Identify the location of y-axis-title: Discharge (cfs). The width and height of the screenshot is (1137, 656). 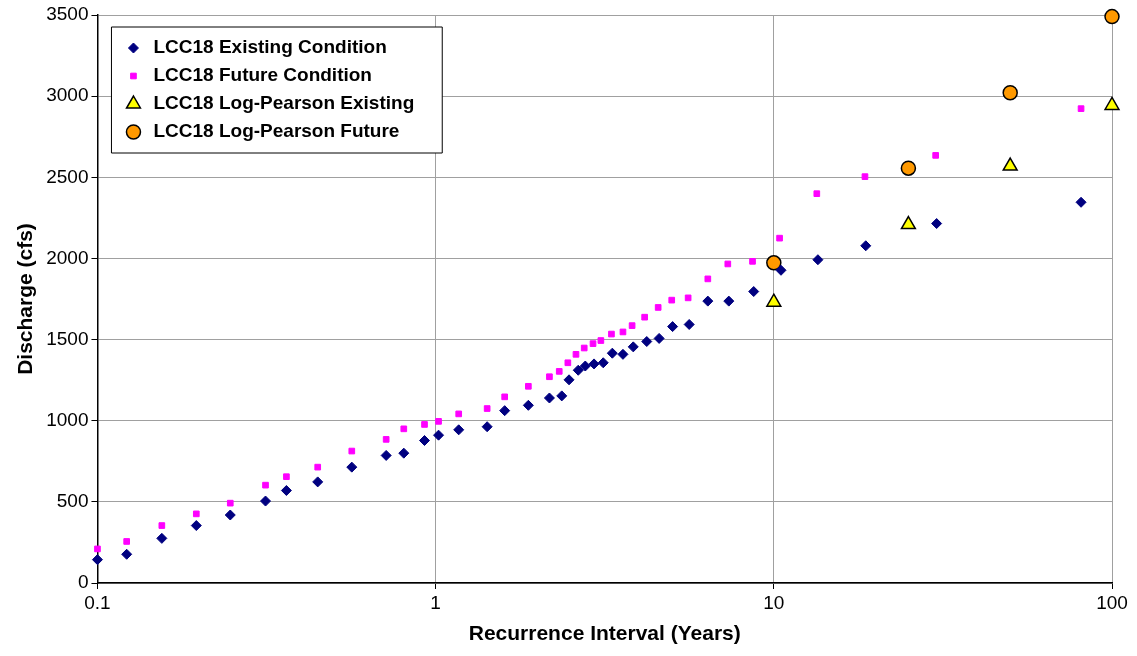
(25, 299).